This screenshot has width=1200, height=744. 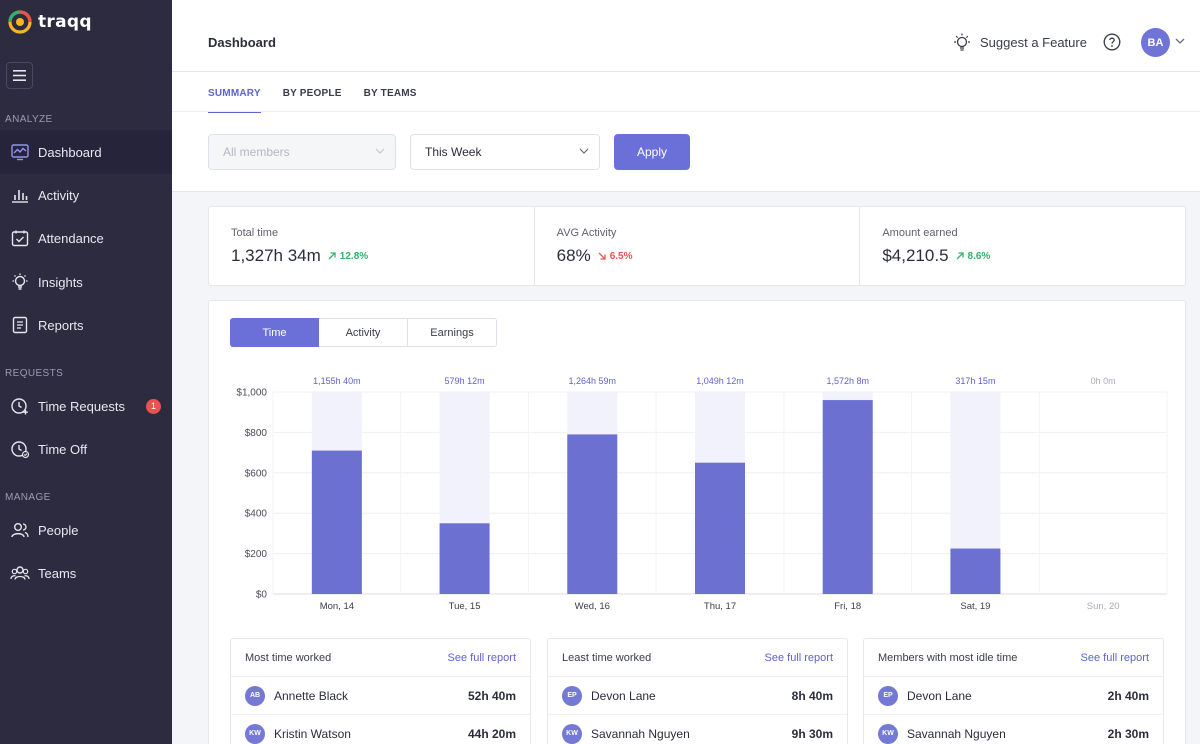 I want to click on sidebar-item-label: Time Requests, so click(x=81, y=406).